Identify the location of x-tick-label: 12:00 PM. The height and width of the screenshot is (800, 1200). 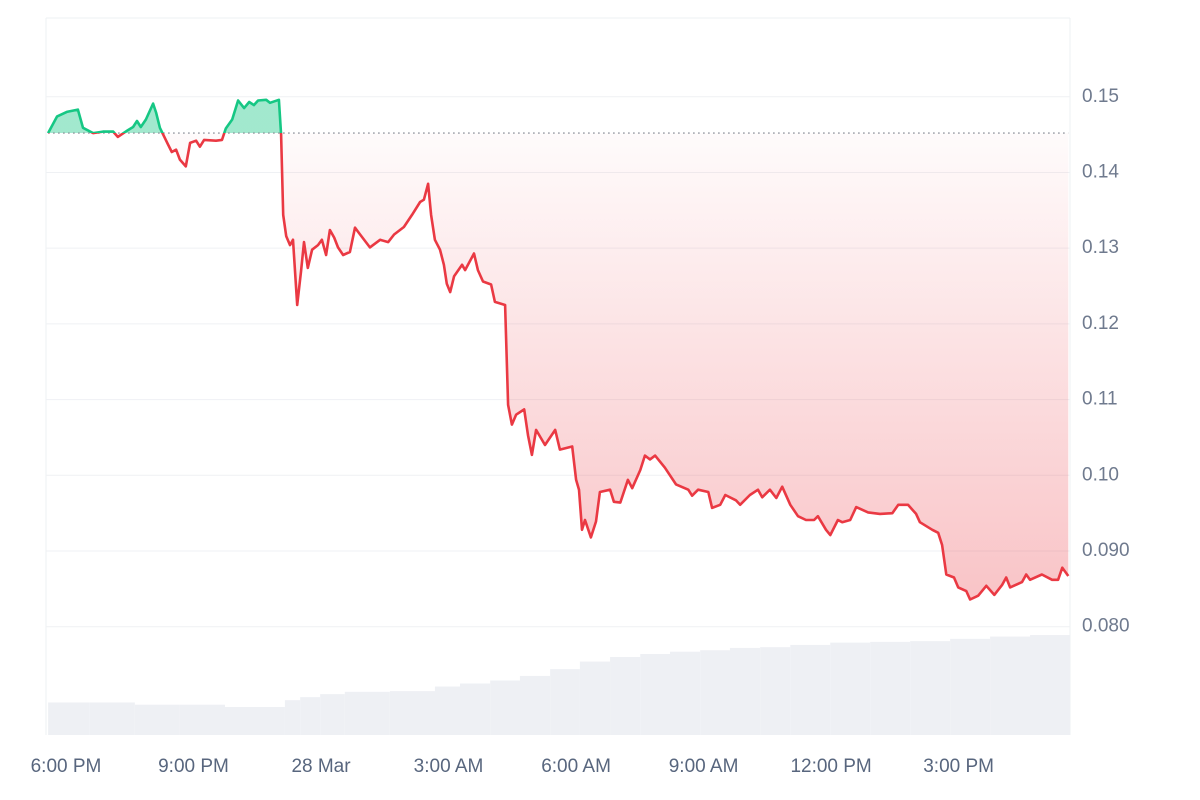
(830, 766).